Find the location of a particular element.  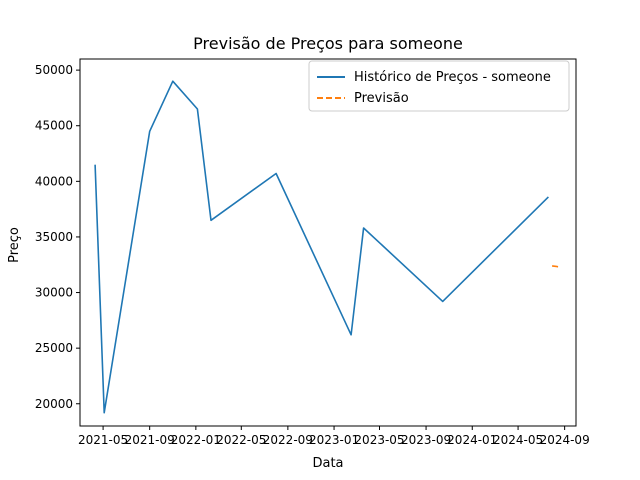

legend: Histórico de Preços - someone Previsão is located at coordinates (439, 86).